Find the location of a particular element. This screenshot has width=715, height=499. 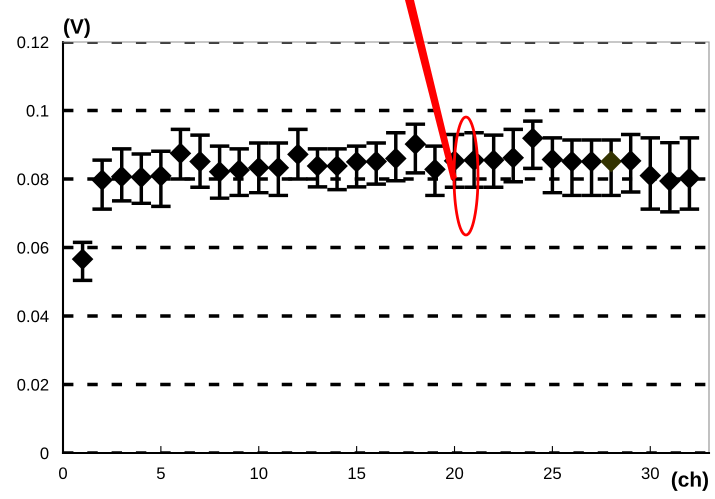

x-tick-label: 10 is located at coordinates (259, 473).